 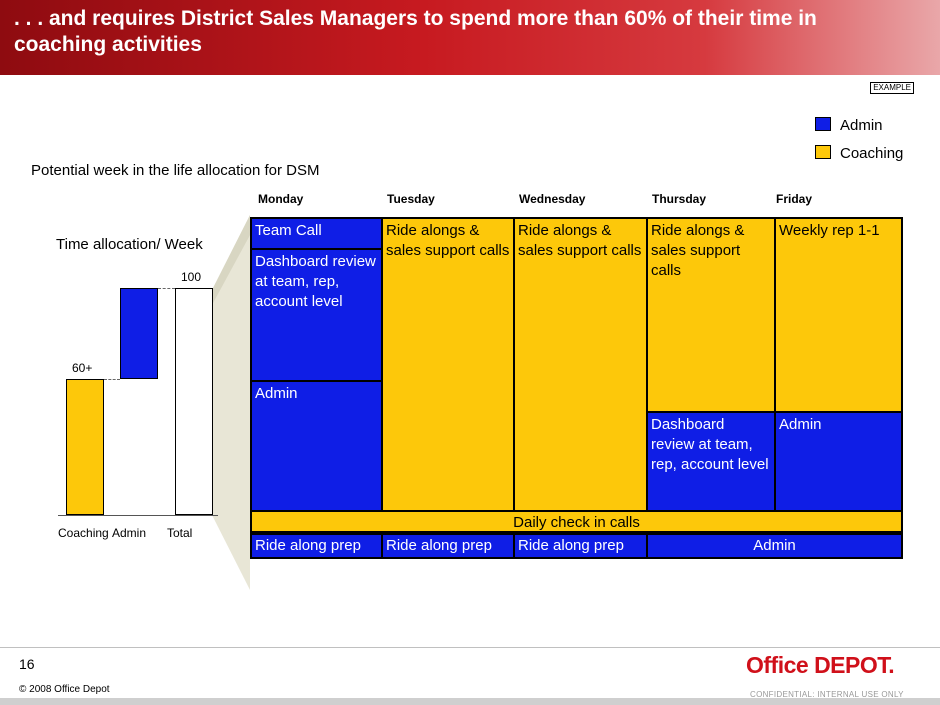 I want to click on legend-label-admin: Admin, so click(x=861, y=125).